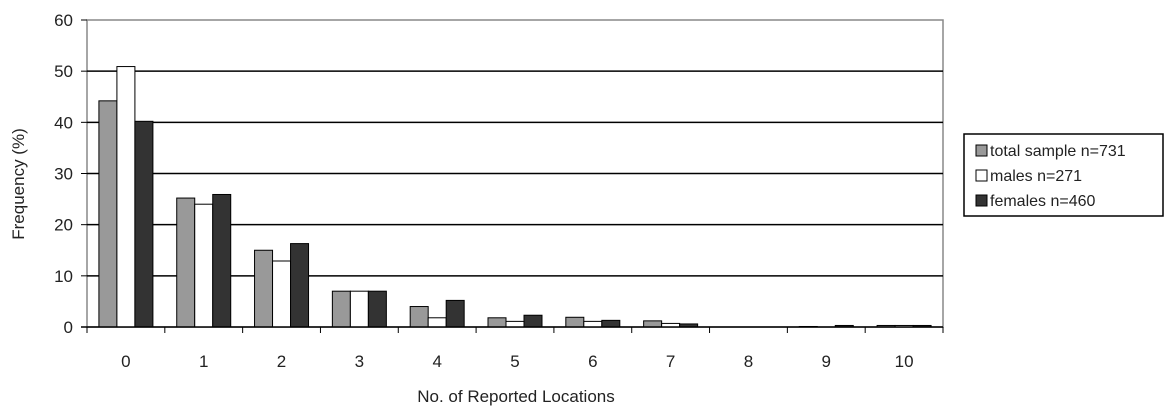 The image size is (1168, 411). Describe the element at coordinates (359, 361) in the screenshot. I see `x-tick-label: 3` at that location.